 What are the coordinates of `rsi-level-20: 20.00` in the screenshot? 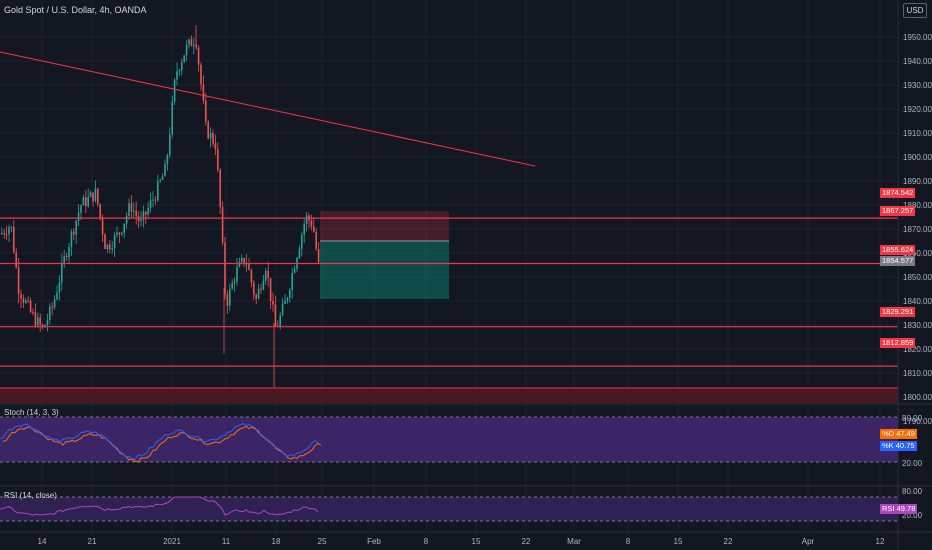 It's located at (912, 515).